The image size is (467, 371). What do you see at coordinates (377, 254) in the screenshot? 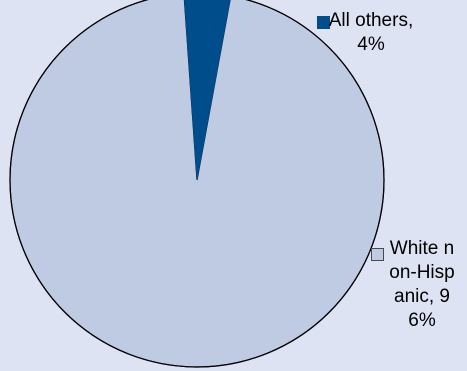
I see `legend-marker-white-non-hispanic` at bounding box center [377, 254].